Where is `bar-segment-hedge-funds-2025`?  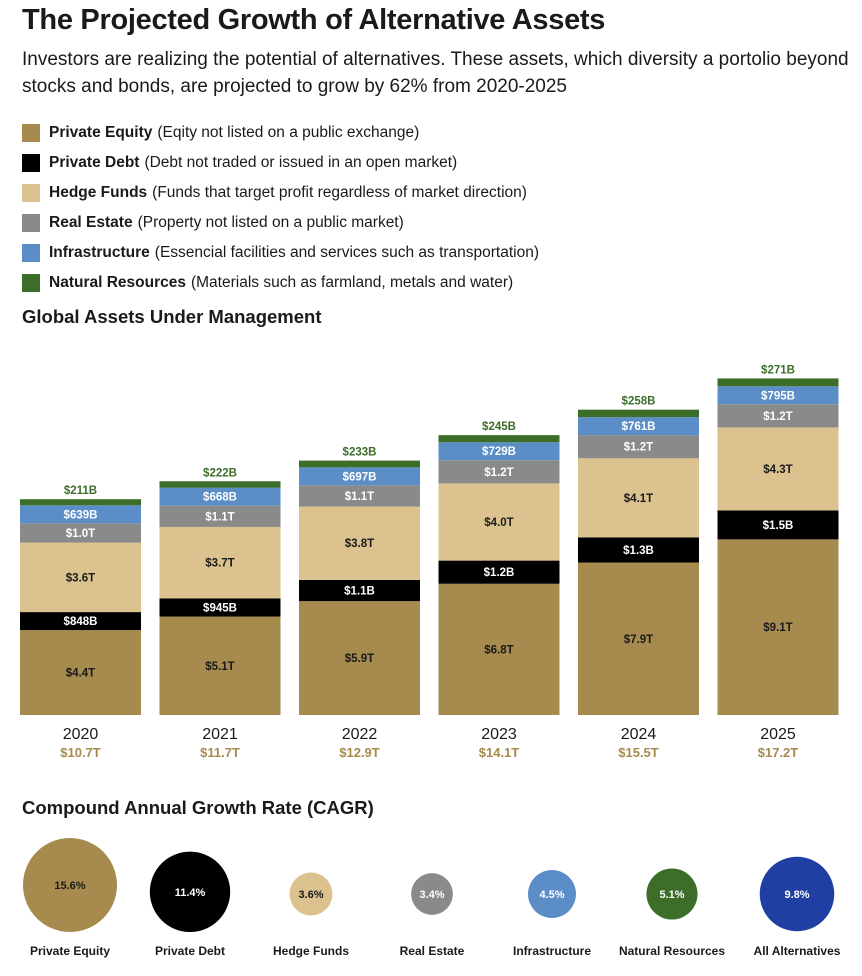
bar-segment-hedge-funds-2025 is located at coordinates (778, 469).